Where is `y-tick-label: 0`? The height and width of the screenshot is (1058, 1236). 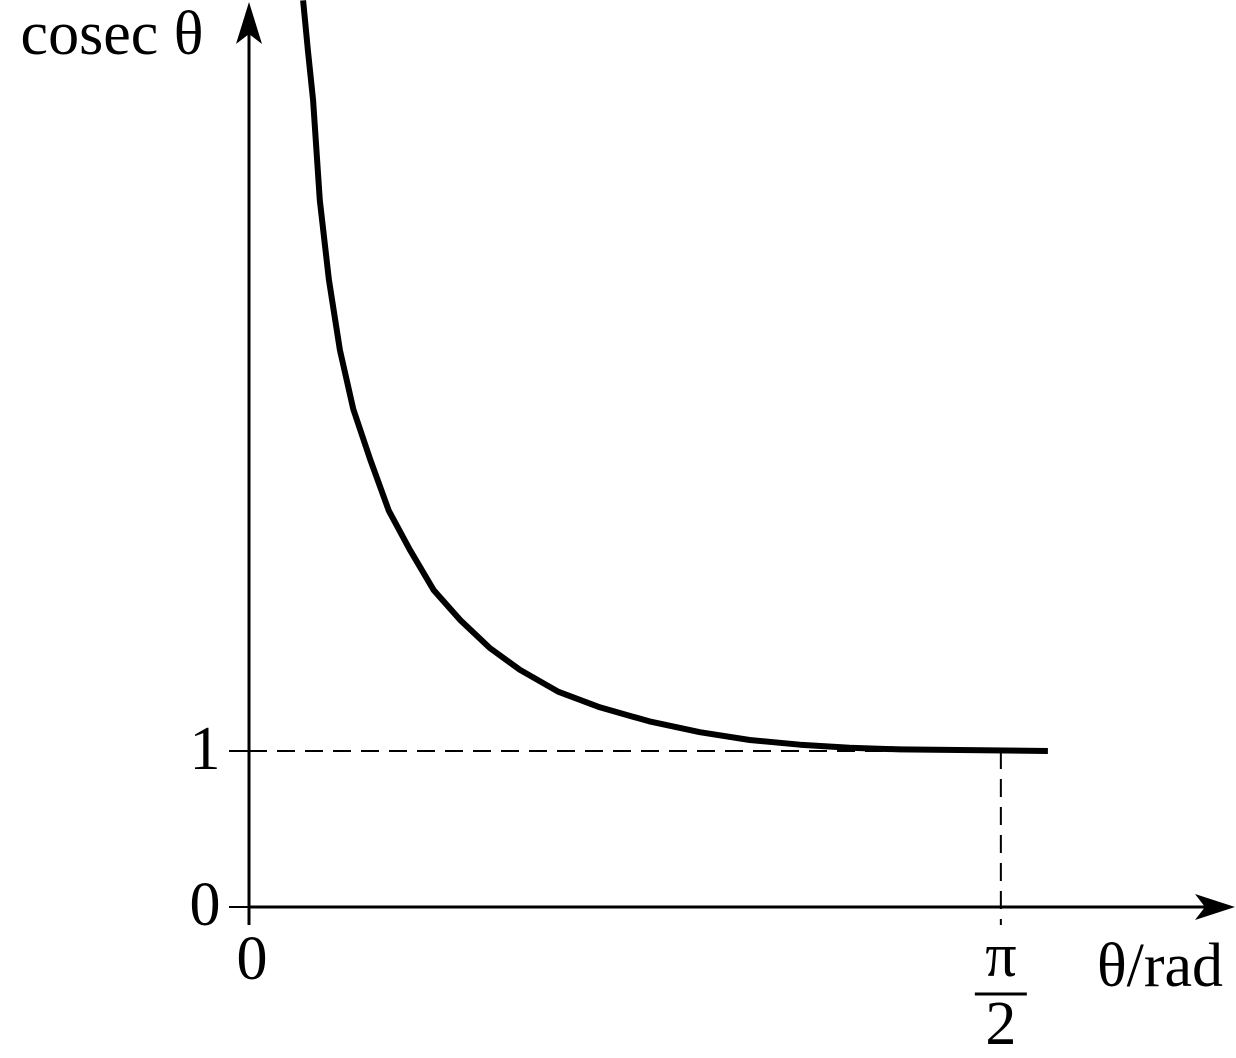
y-tick-label: 0 is located at coordinates (205, 905).